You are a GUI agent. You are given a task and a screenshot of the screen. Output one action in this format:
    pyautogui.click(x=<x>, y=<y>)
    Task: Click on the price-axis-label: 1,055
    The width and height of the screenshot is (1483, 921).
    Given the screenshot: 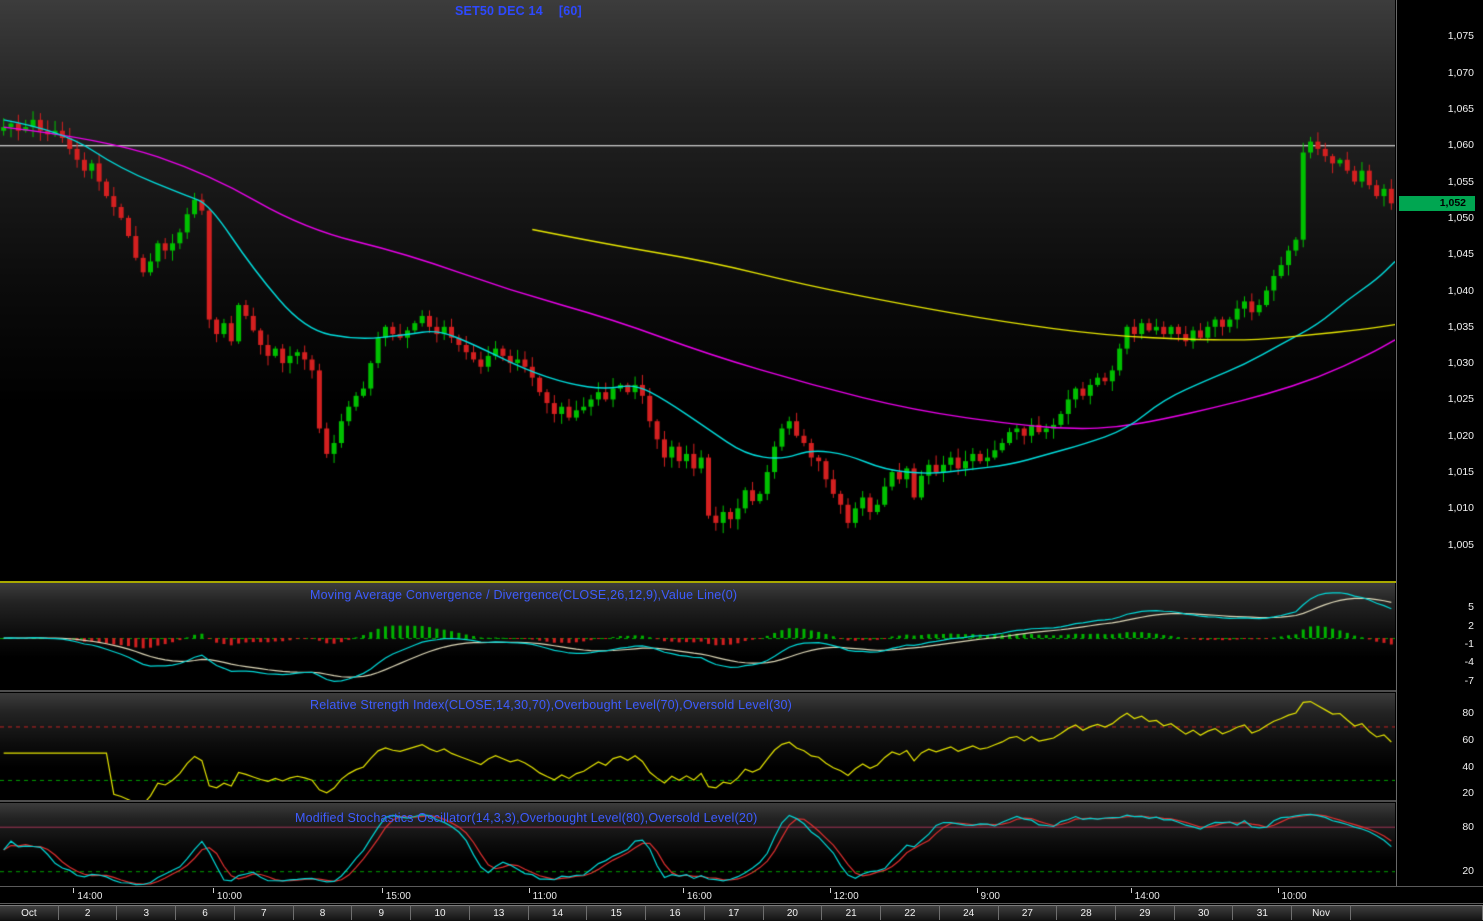 What is the action you would take?
    pyautogui.click(x=1460, y=181)
    